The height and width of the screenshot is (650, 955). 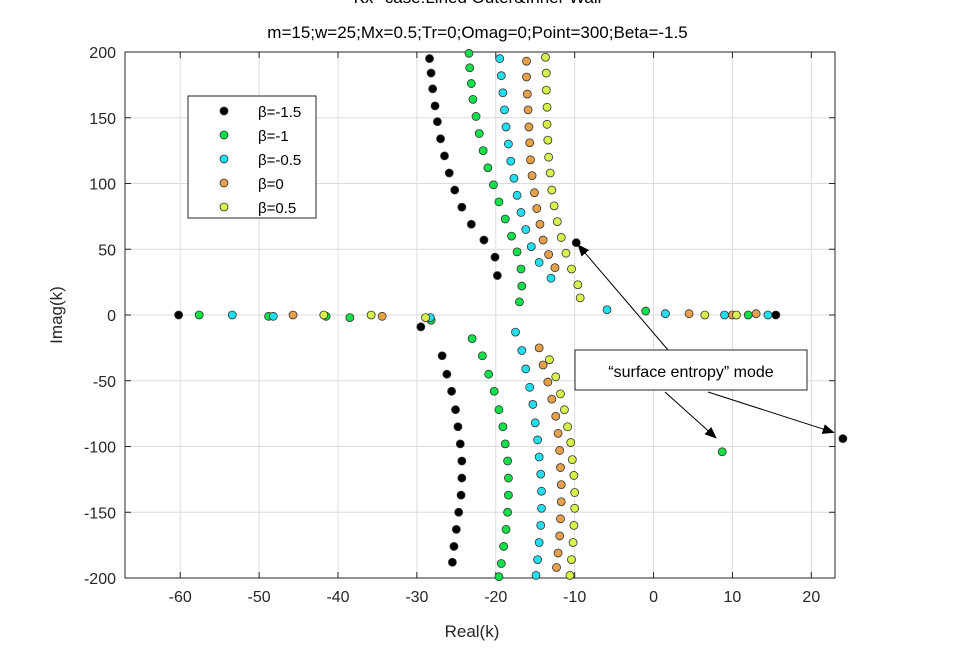 What do you see at coordinates (102, 119) in the screenshot?
I see `y-tick-label: 150` at bounding box center [102, 119].